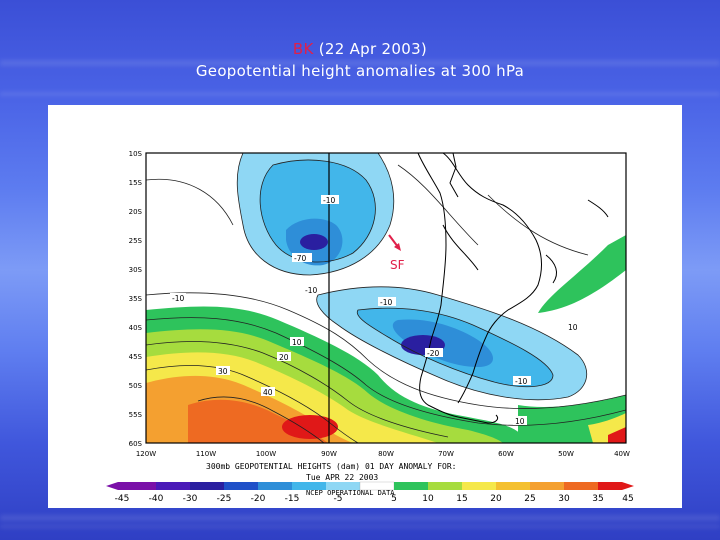 This screenshot has height=540, width=720. What do you see at coordinates (529, 499) in the screenshot?
I see `colorbar-tick: 25` at bounding box center [529, 499].